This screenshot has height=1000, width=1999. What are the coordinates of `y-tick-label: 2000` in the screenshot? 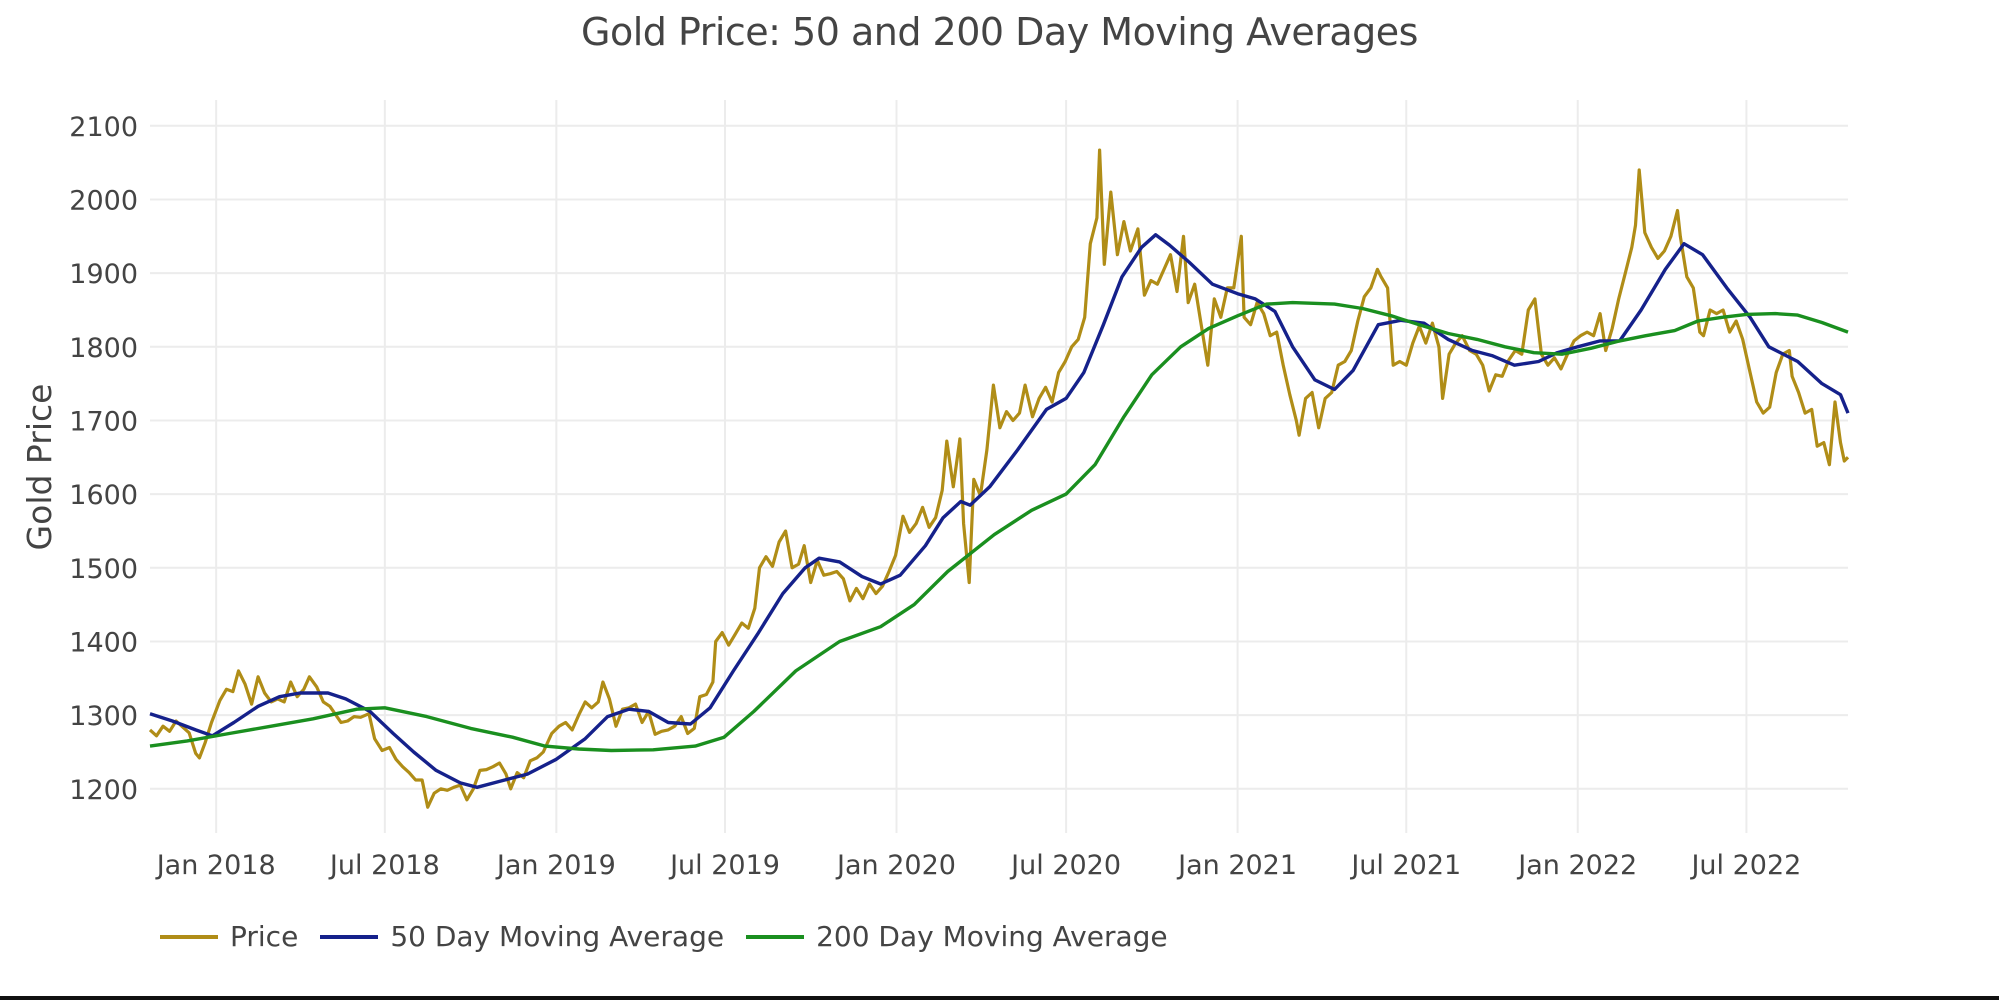 It's located at (103, 200).